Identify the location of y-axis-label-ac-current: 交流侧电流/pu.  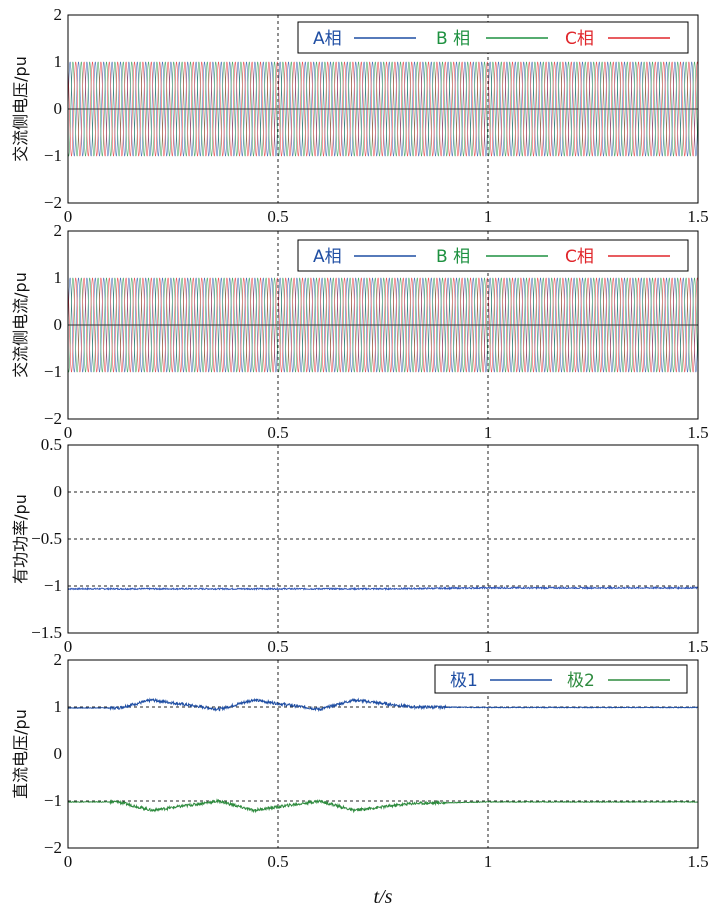
(20, 325).